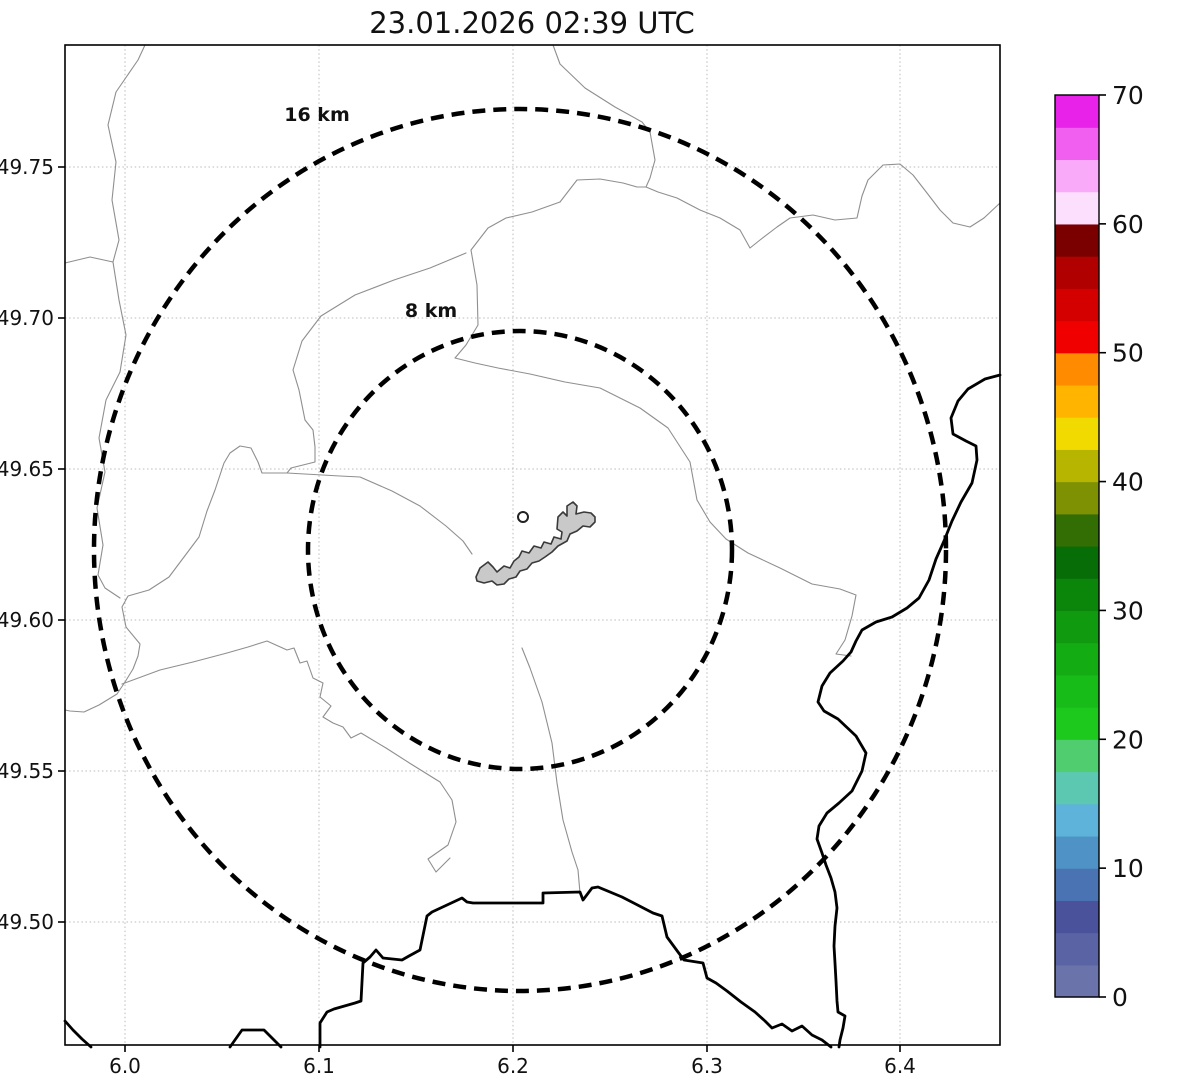  Describe the element at coordinates (1120, 997) in the screenshot. I see `colorbar-tick-label: 0` at that location.